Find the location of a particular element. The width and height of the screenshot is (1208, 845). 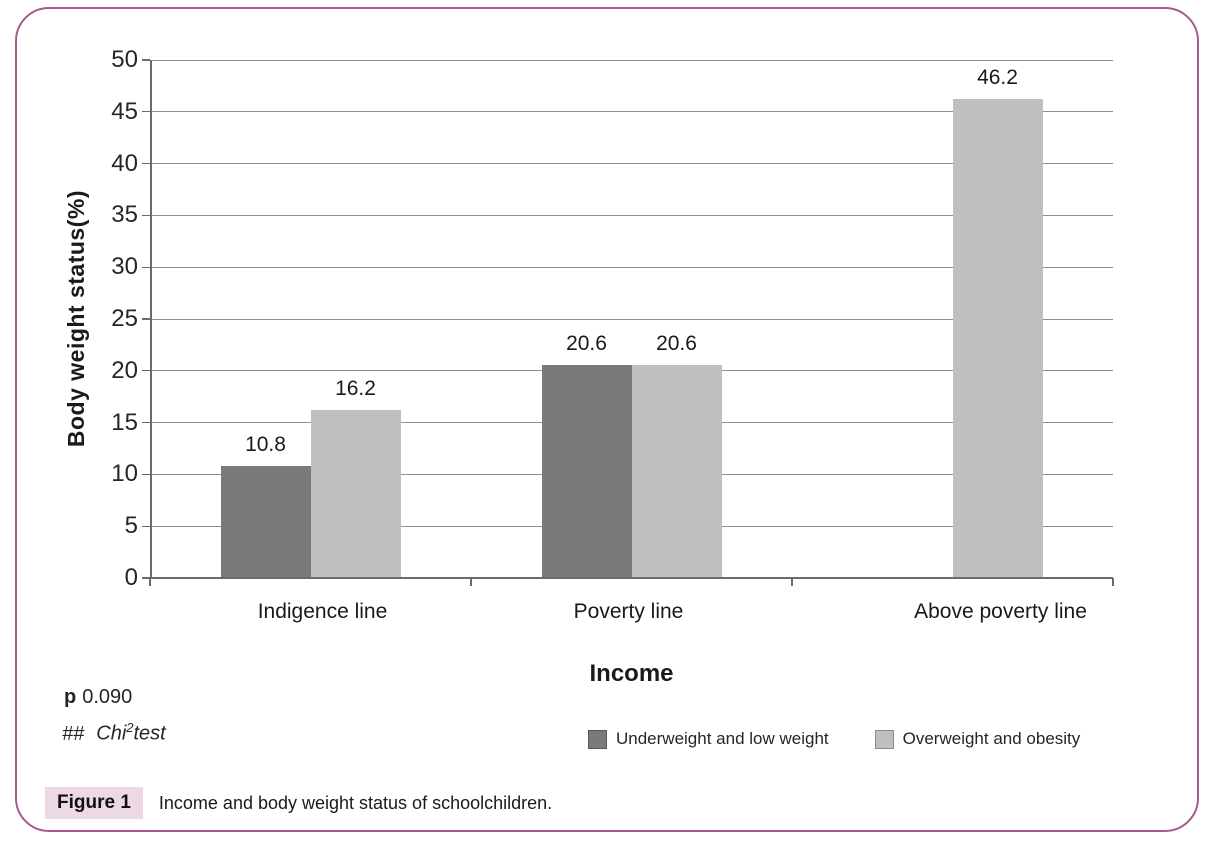

test-note-suffix: test is located at coordinates (149, 733).